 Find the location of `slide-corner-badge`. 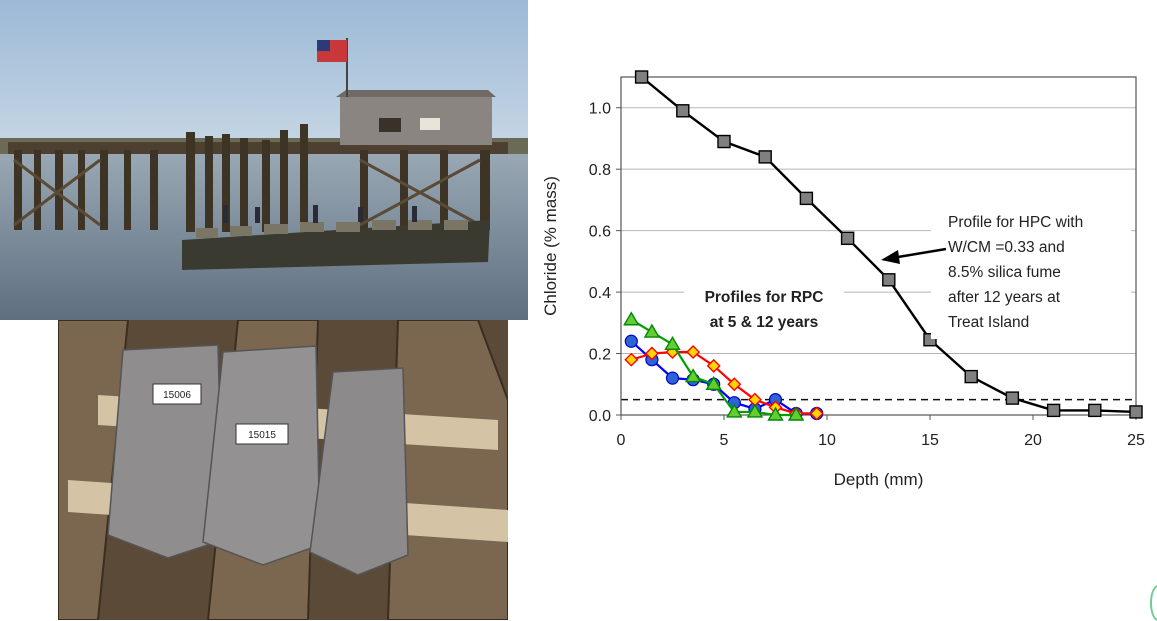

slide-corner-badge is located at coordinates (1153, 603).